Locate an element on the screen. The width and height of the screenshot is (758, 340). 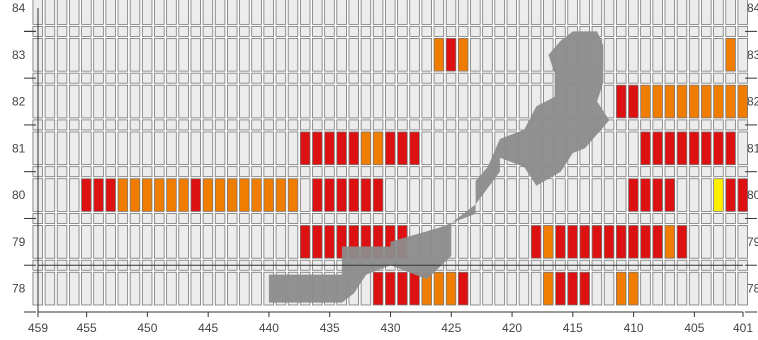
x-tick-label: 440 is located at coordinates (269, 328).